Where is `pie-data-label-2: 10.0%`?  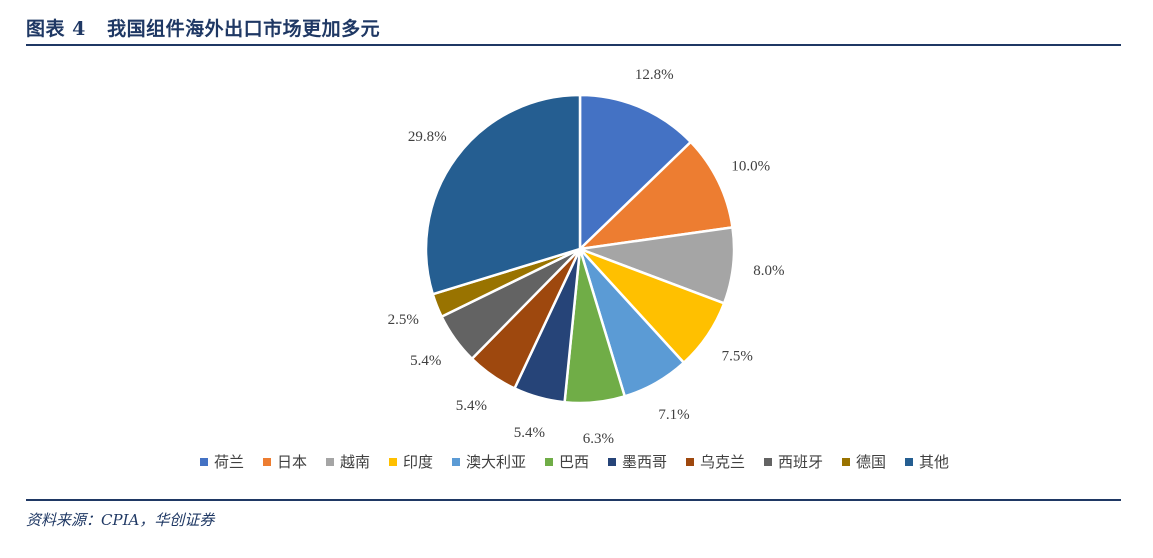
pie-data-label-2: 10.0% is located at coordinates (750, 167).